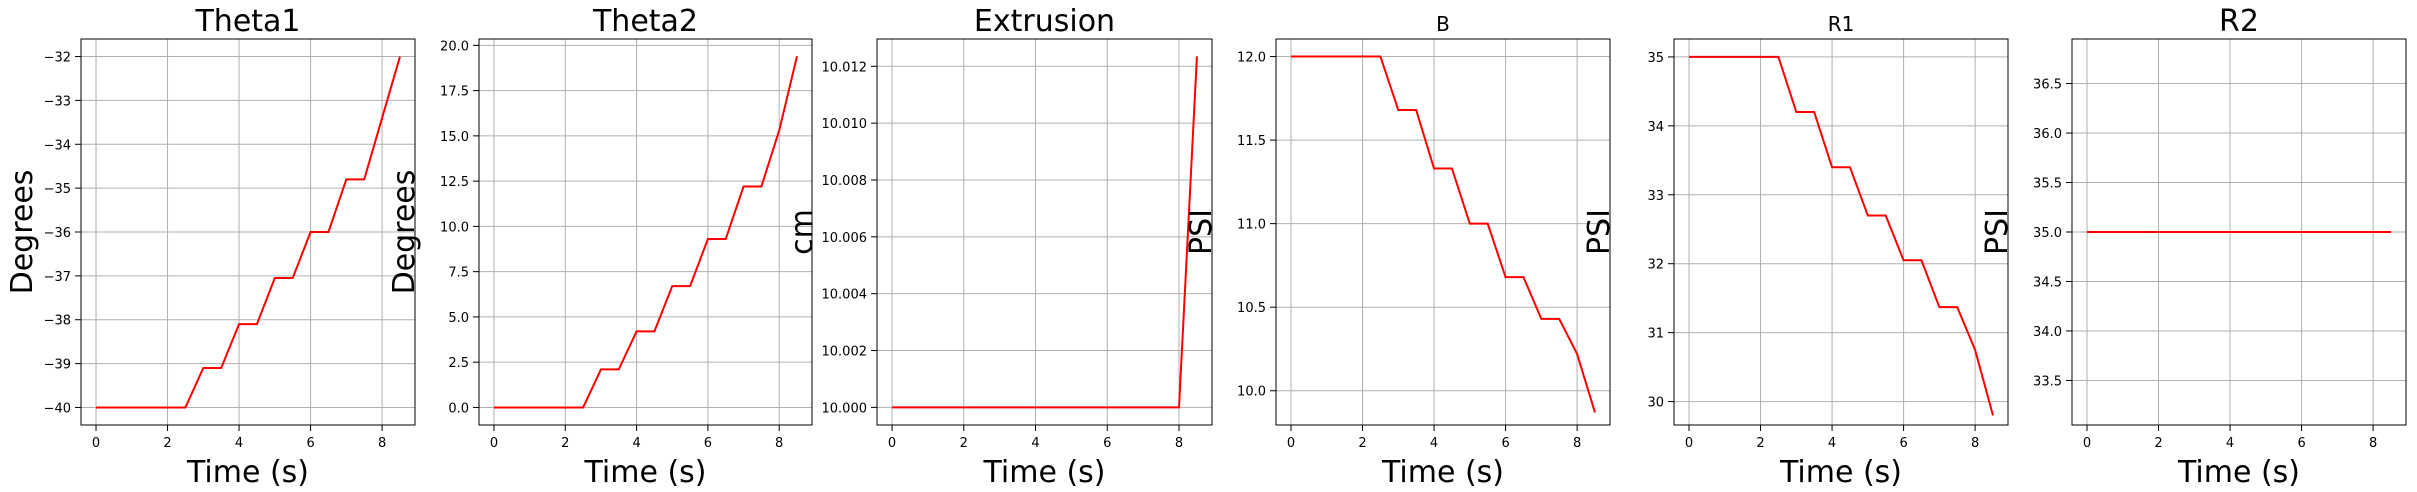 The height and width of the screenshot is (492, 2417). I want to click on y-tick-label: 35.5, so click(2047, 184).